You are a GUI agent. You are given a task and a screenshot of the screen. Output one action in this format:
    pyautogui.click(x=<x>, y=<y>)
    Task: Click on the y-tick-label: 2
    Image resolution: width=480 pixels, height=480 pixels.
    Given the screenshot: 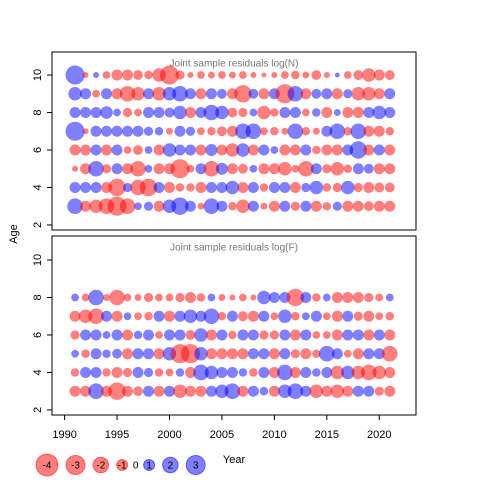 What is the action you would take?
    pyautogui.click(x=38, y=225)
    